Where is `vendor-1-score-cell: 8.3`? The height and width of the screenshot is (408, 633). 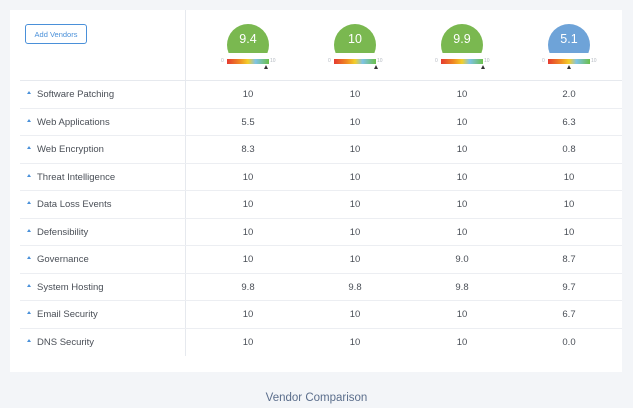
vendor-1-score-cell: 8.3 is located at coordinates (248, 149).